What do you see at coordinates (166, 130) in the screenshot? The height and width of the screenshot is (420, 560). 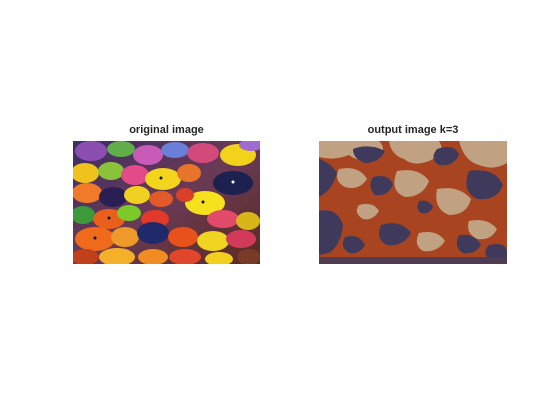 I see `left-panel-title: original image` at bounding box center [166, 130].